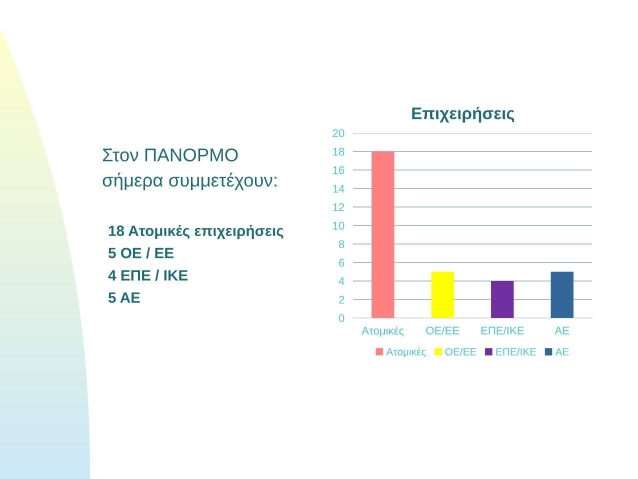 The height and width of the screenshot is (479, 638). Describe the element at coordinates (460, 352) in the screenshot. I see `legend-label: ΟΕ/ΕΕ` at that location.